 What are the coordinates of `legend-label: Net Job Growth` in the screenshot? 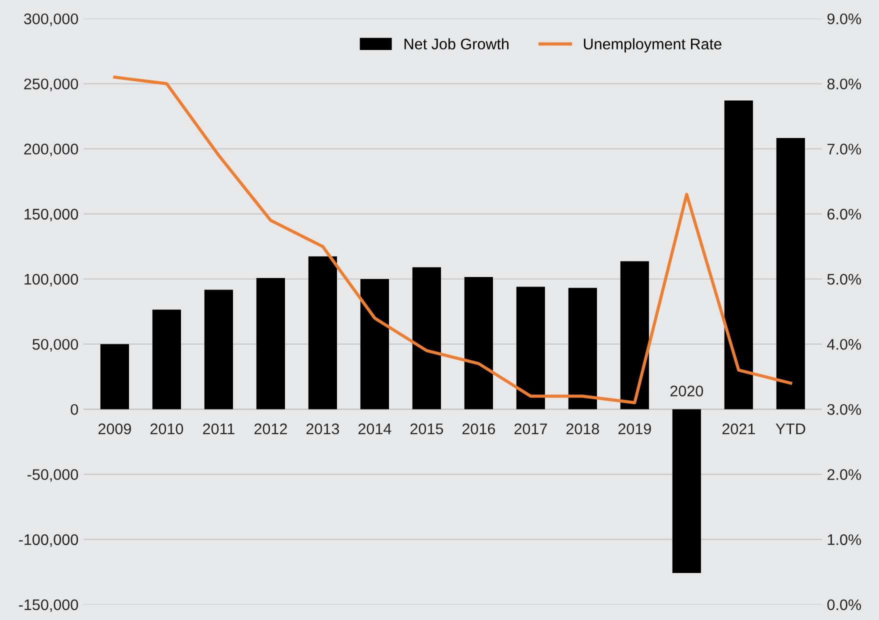 It's located at (456, 44).